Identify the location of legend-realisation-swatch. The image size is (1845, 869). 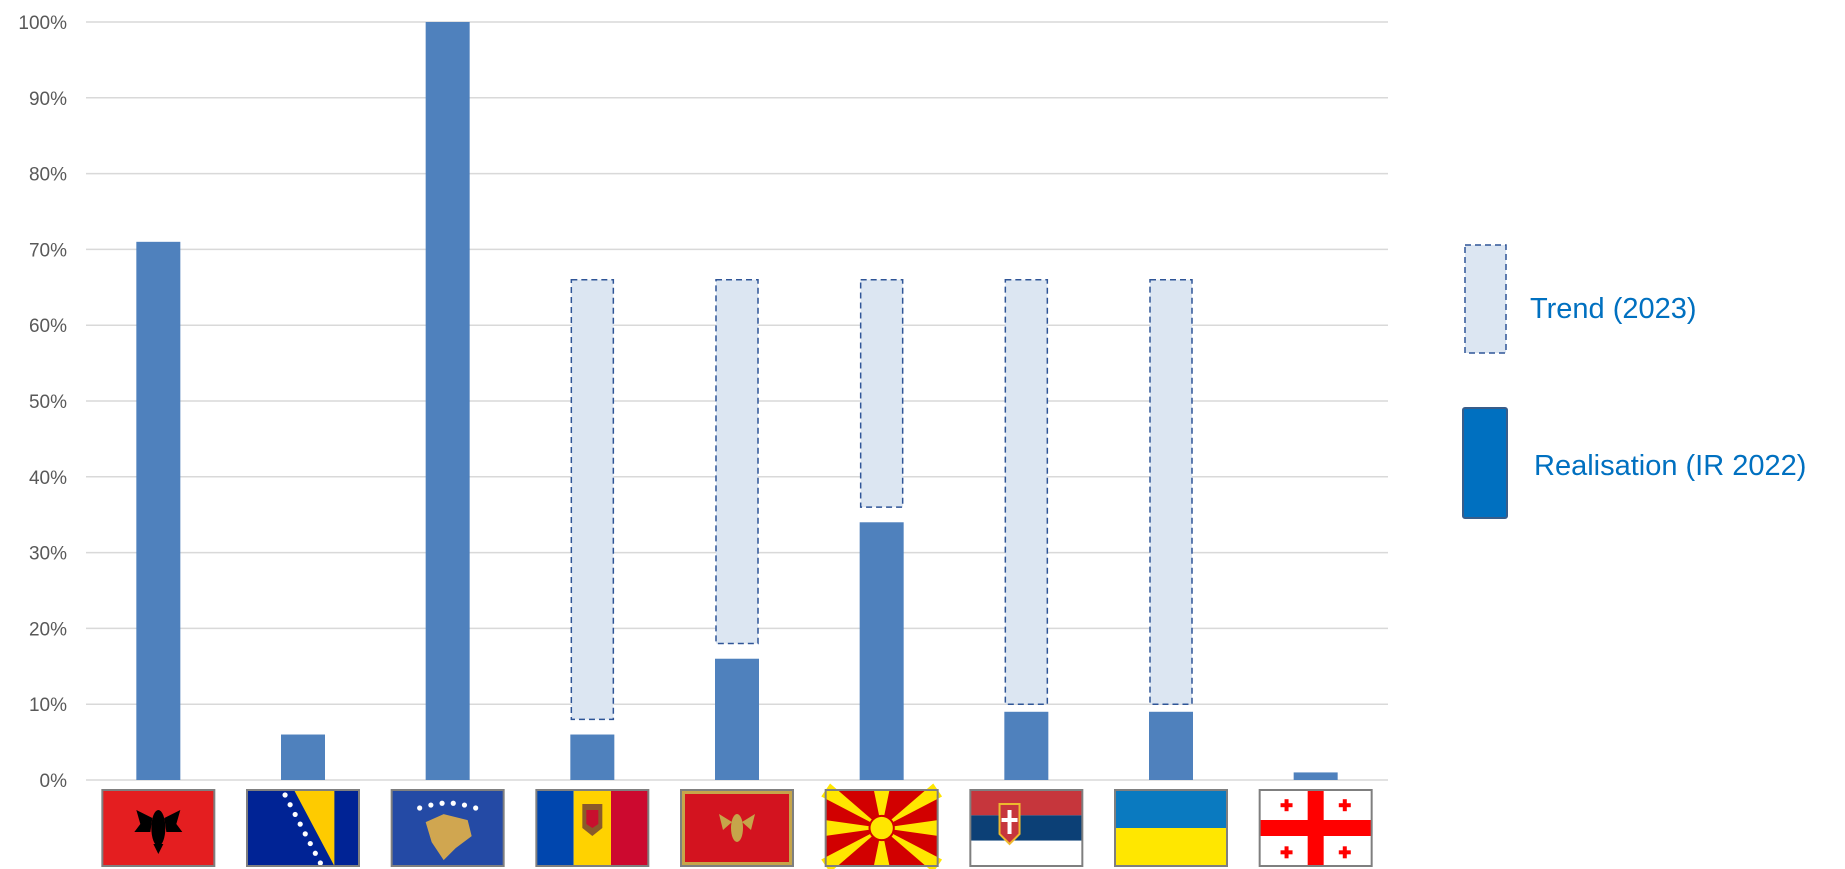
(1485, 463).